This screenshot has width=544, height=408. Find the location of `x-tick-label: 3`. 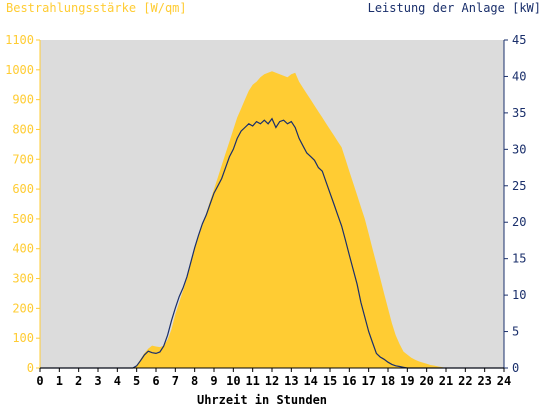

x-tick-label: 3 is located at coordinates (97, 381).